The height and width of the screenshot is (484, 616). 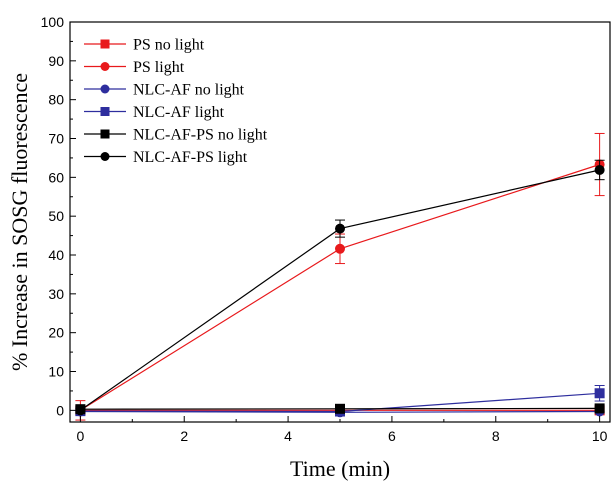 I want to click on x-tick-label: 8, so click(x=496, y=436).